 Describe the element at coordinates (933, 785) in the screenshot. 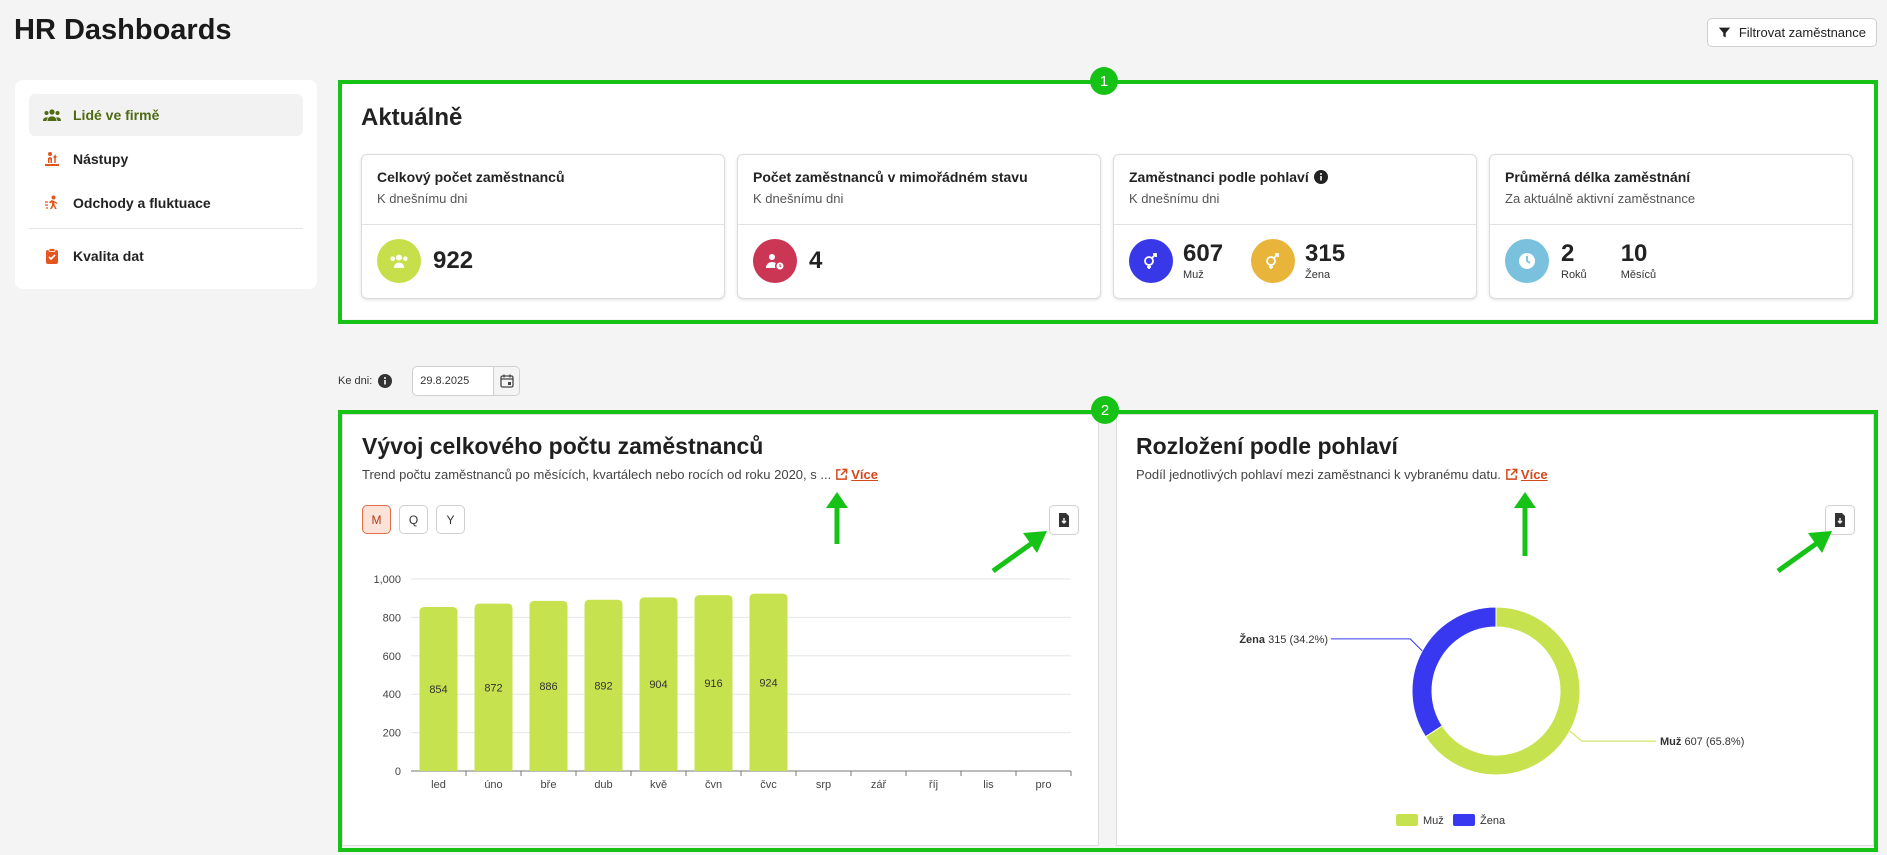

I see `x-tick-label: říj` at that location.